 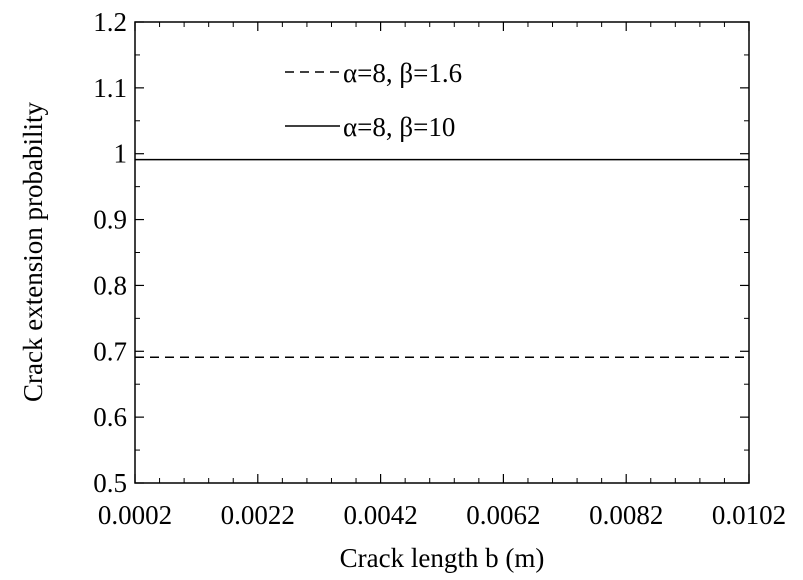 What do you see at coordinates (380, 515) in the screenshot?
I see `x-tick-label: 0.0042` at bounding box center [380, 515].